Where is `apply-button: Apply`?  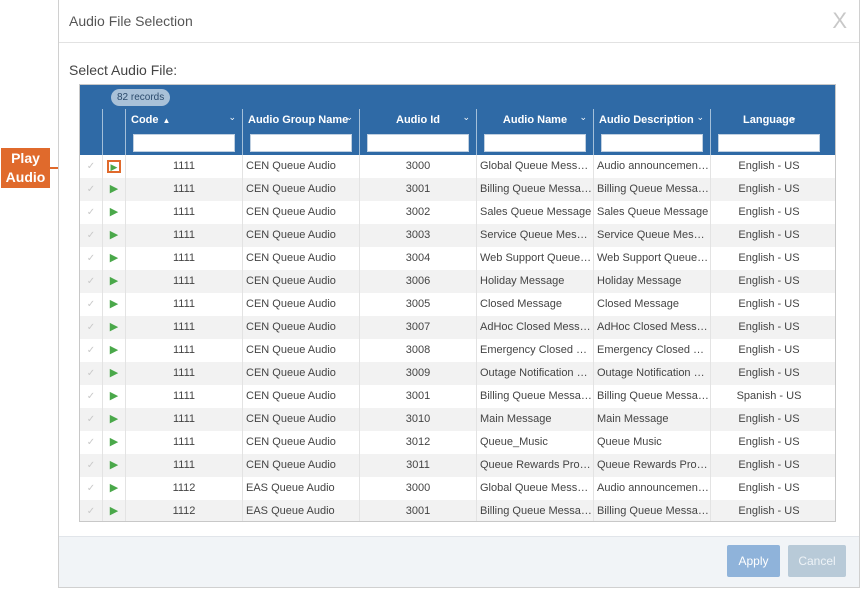
apply-button: Apply is located at coordinates (753, 561).